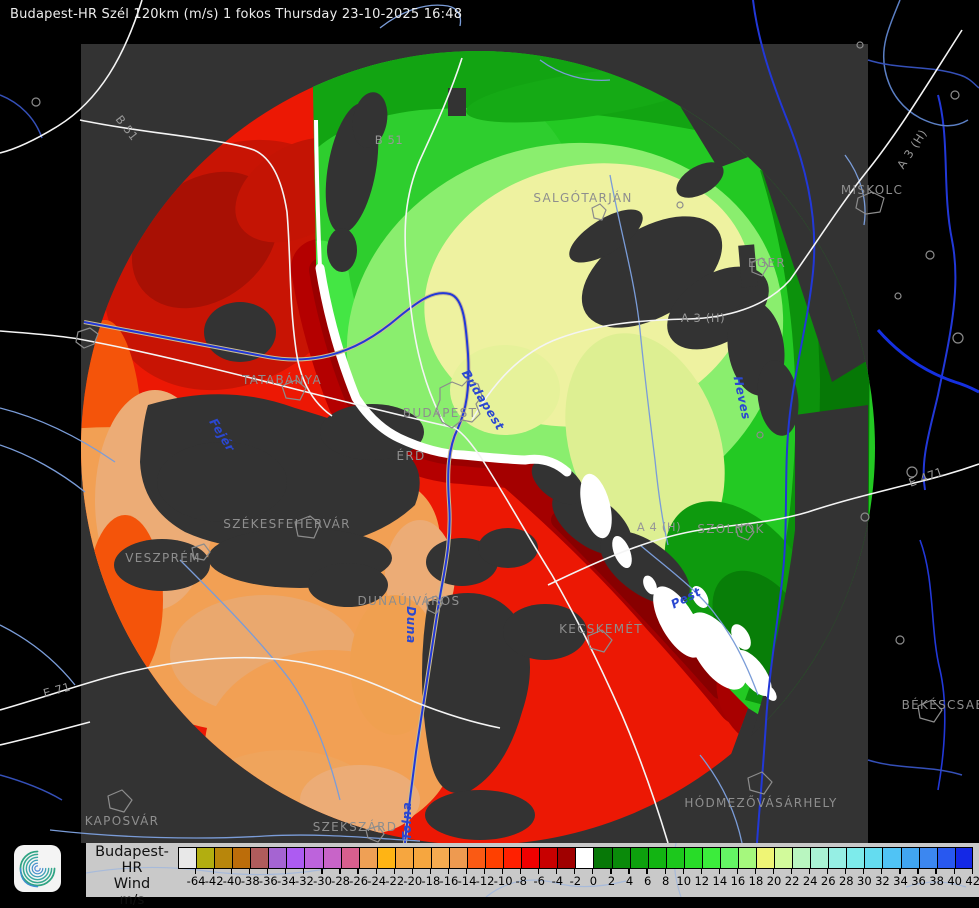 Image resolution: width=979 pixels, height=908 pixels. I want to click on legend-tick-label: 8, so click(666, 881).